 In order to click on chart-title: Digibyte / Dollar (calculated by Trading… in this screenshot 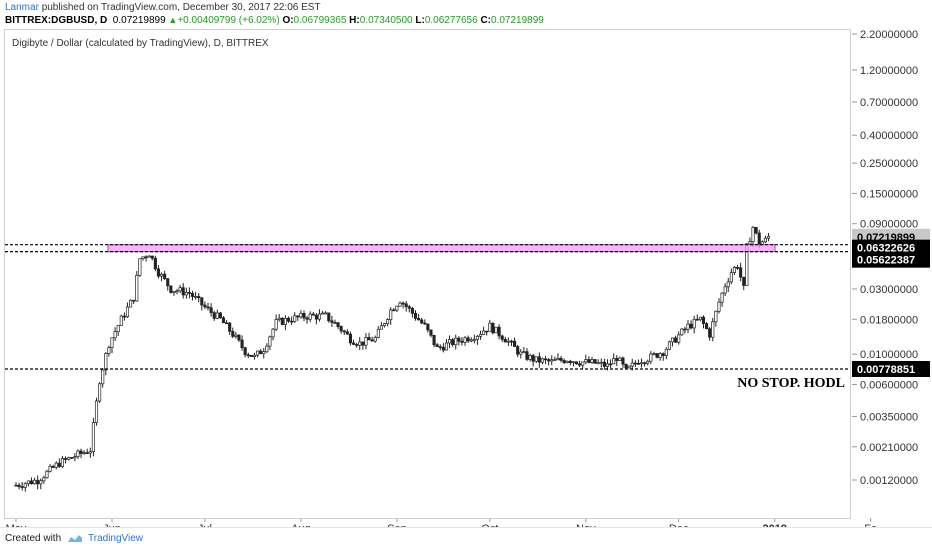, I will do `click(140, 43)`.